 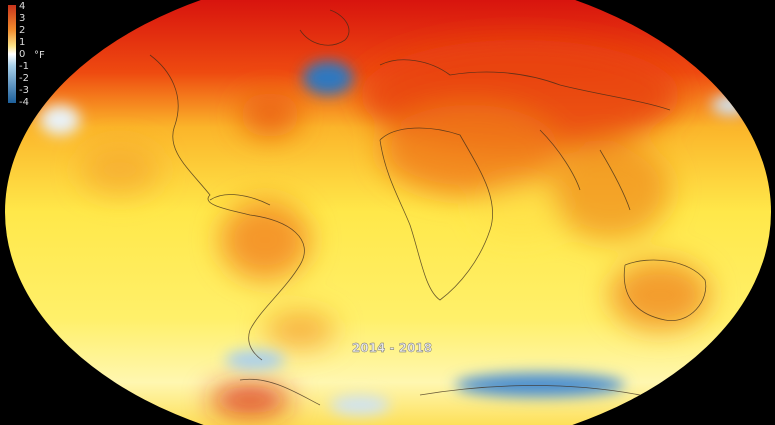 I want to click on legend-unit: °F, so click(x=39, y=55).